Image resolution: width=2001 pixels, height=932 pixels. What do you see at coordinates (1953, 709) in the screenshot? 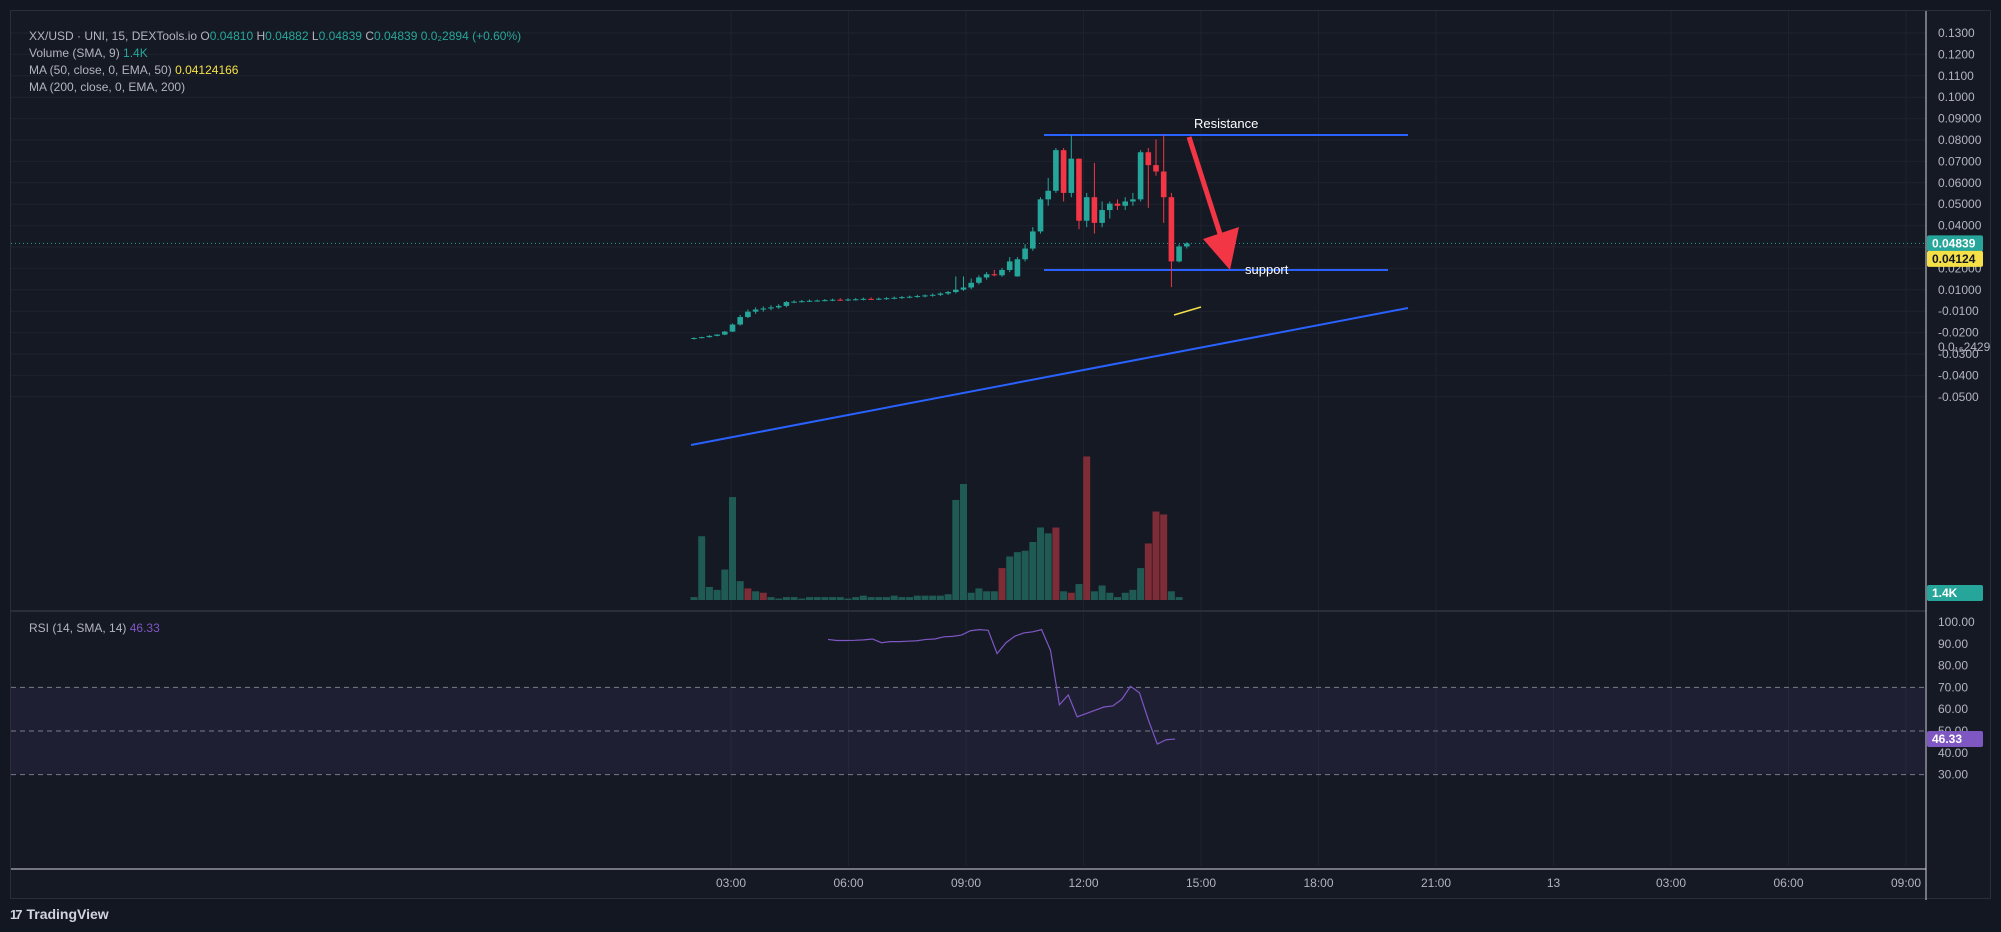
I see `rsi-tick-label: 60.00` at bounding box center [1953, 709].